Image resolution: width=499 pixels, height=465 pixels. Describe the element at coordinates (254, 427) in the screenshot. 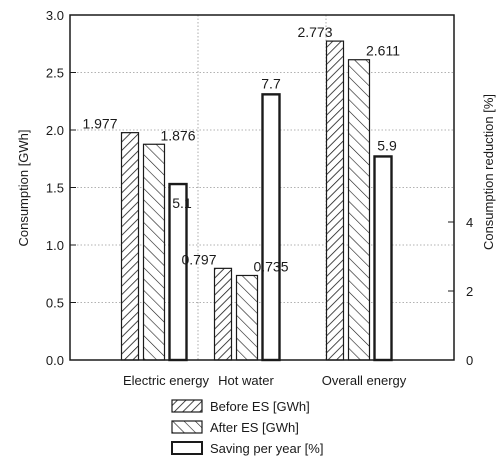

I see `legend-label-1: After ES [GWh]` at that location.